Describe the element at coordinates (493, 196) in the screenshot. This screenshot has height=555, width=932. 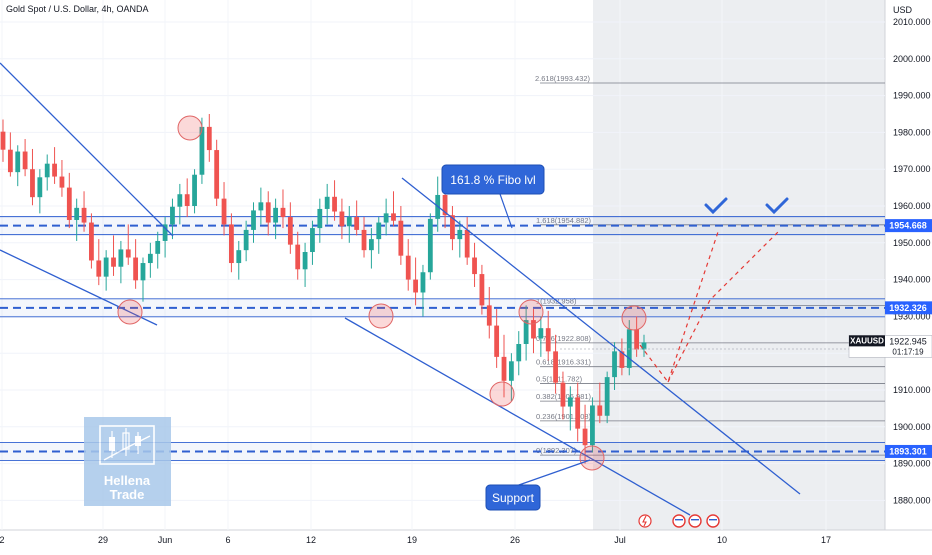
I see `fibo-callout: 161.8 % Fibo lvl` at that location.